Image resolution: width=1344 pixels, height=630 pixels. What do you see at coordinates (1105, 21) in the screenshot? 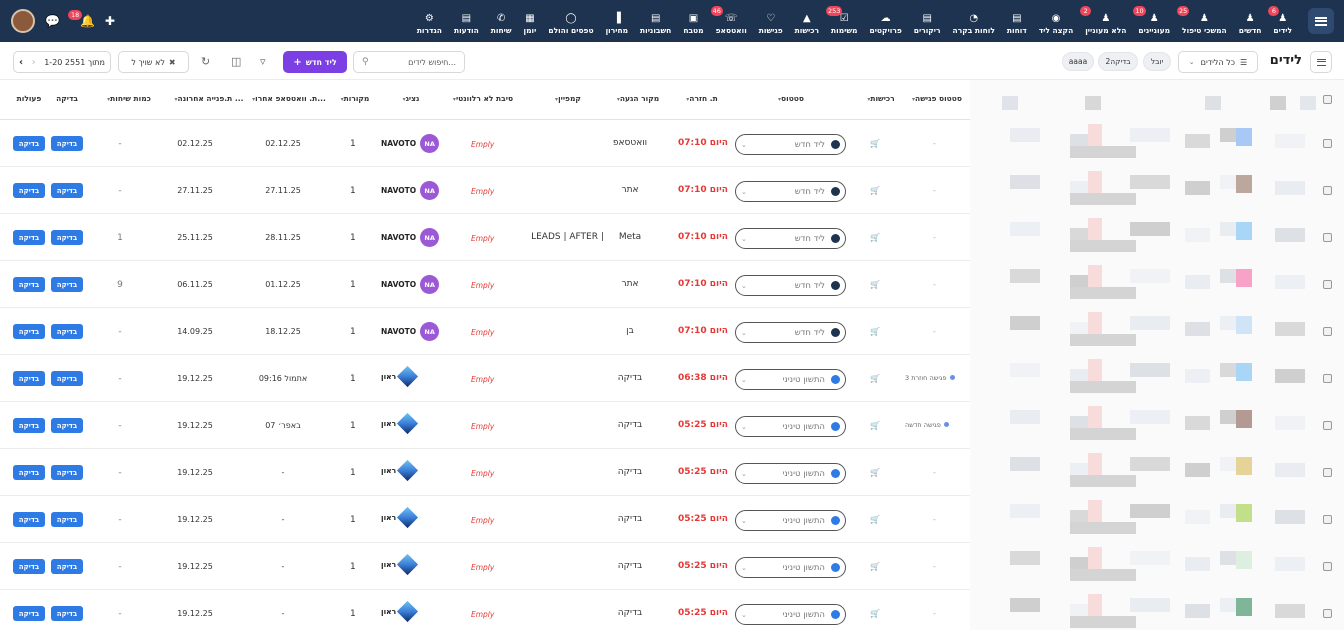
I see `nav-item-4: ♟ הלא מעוניין 2` at bounding box center [1105, 21].